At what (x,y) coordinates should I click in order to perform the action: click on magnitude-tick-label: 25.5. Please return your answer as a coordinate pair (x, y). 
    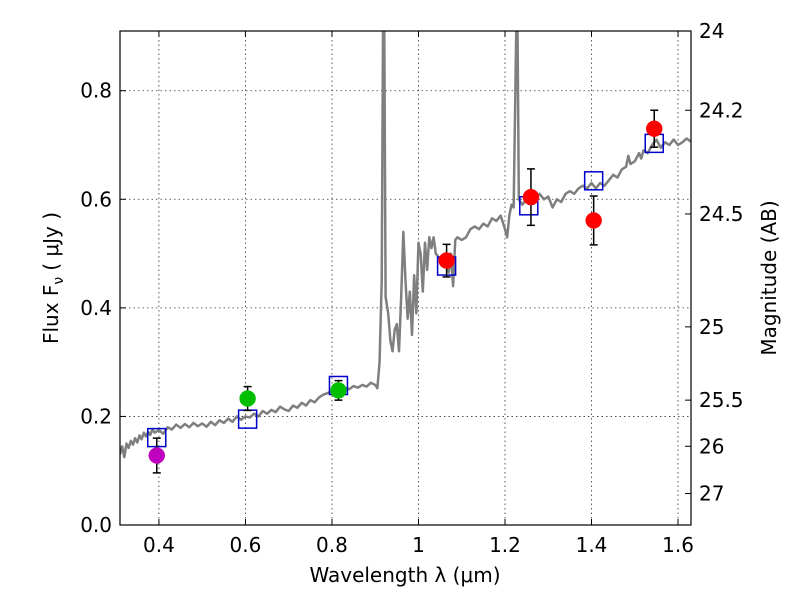
    Looking at the image, I should click on (721, 400).